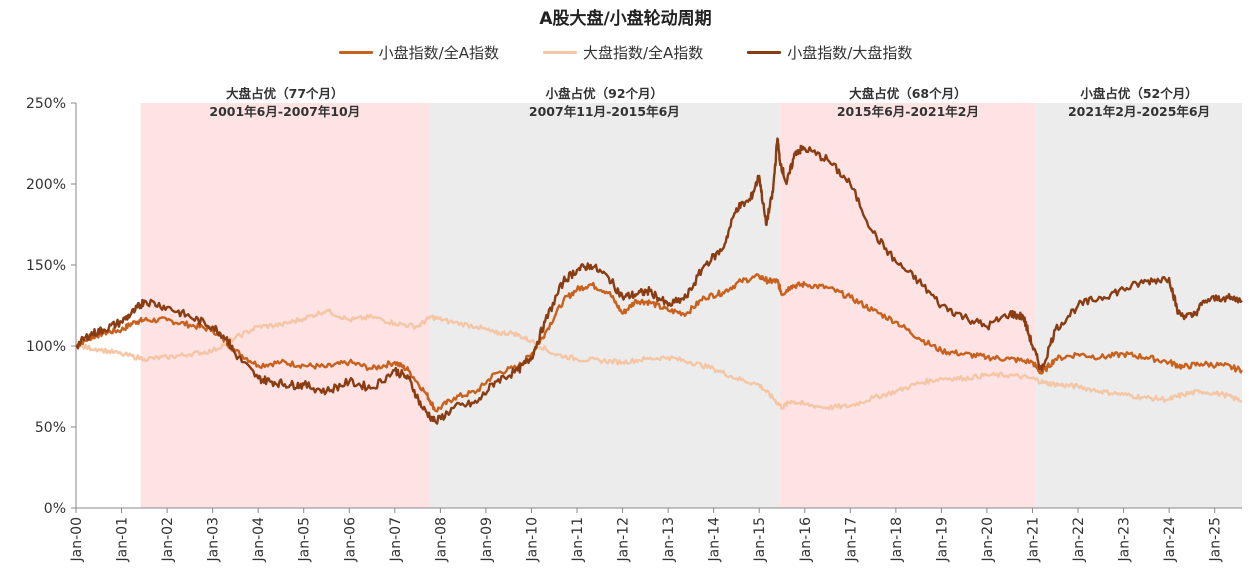 This screenshot has width=1251, height=585. I want to click on legend-item-large-vs-all: 大盘指数/全A指数, so click(623, 52).